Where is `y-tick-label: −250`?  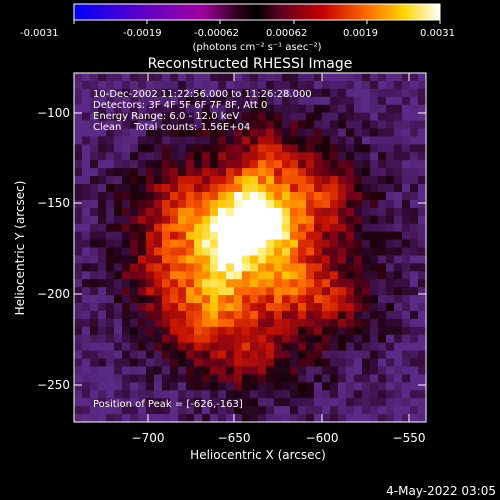
y-tick-label: −250 is located at coordinates (53, 385).